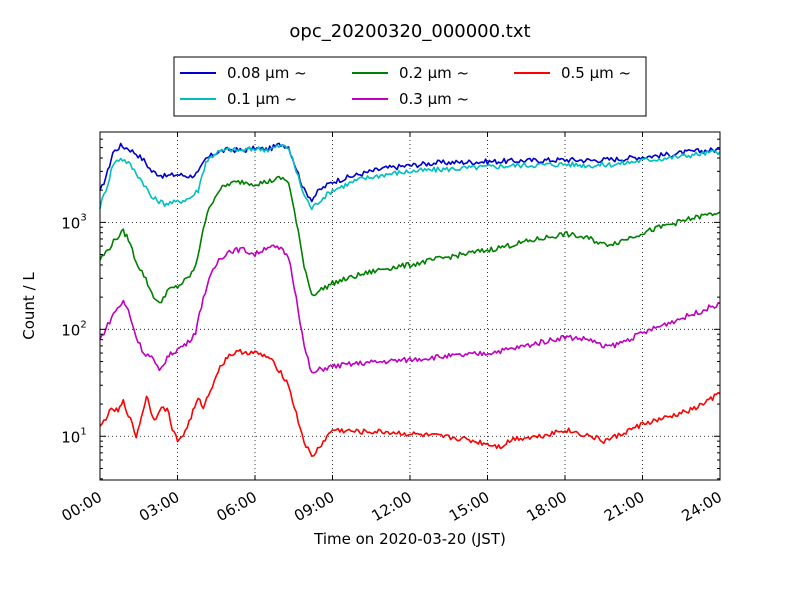 The height and width of the screenshot is (600, 800). I want to click on y-tick-label: 10², so click(73, 329).